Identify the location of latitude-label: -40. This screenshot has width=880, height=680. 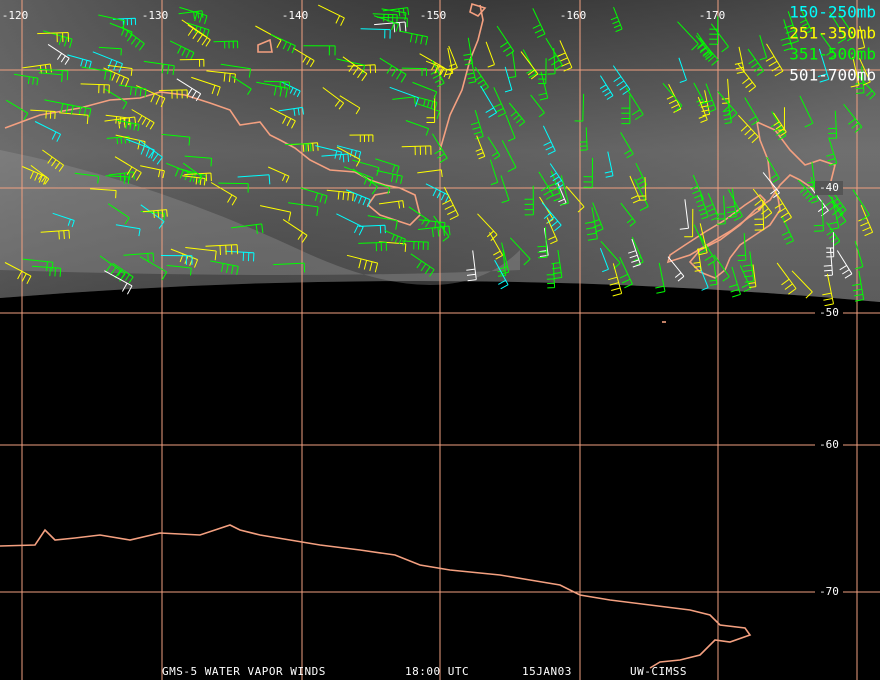
(829, 187).